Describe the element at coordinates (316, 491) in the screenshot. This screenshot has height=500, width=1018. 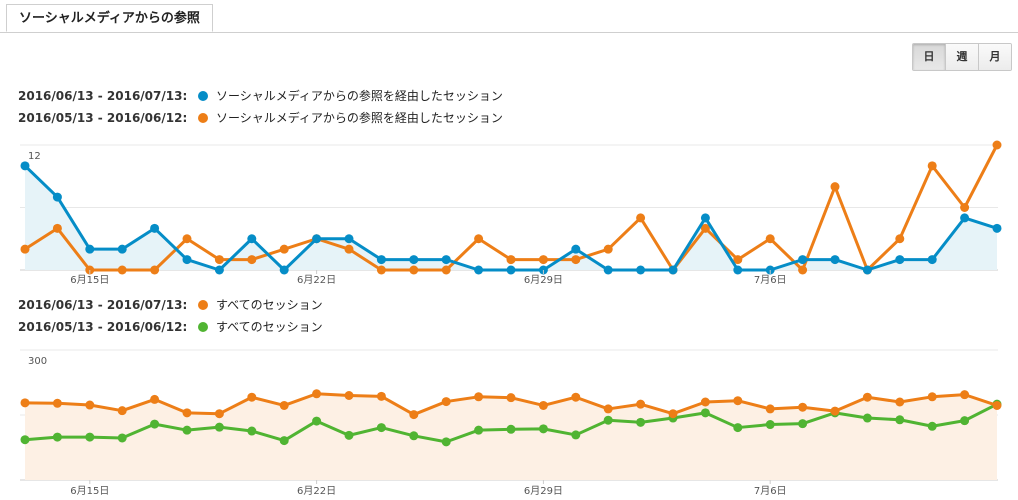
I see `x-tick-label: 6月22日` at that location.